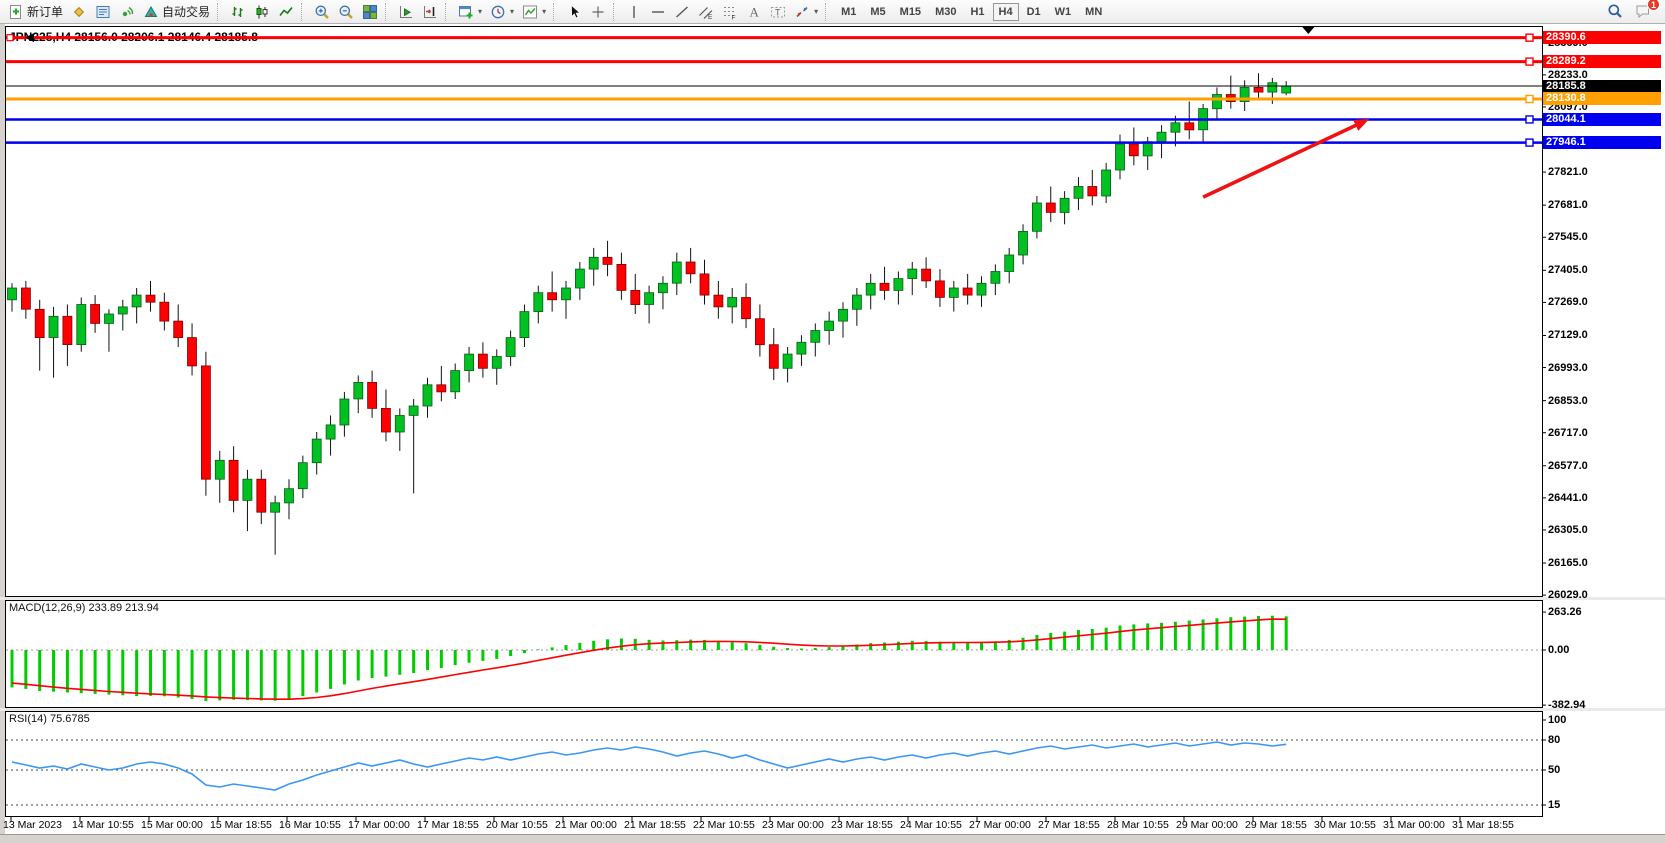 This screenshot has width=1665, height=843. I want to click on horizontal-line-button, so click(658, 11).